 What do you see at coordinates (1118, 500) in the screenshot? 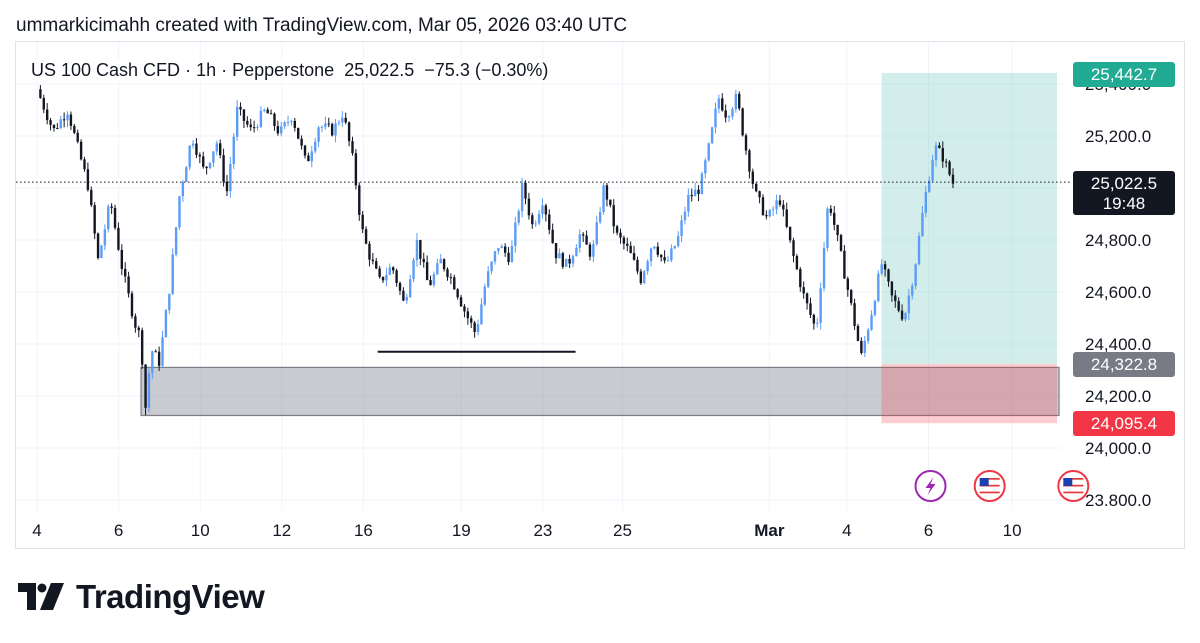
I see `y-tick-label: 23.800.0` at bounding box center [1118, 500].